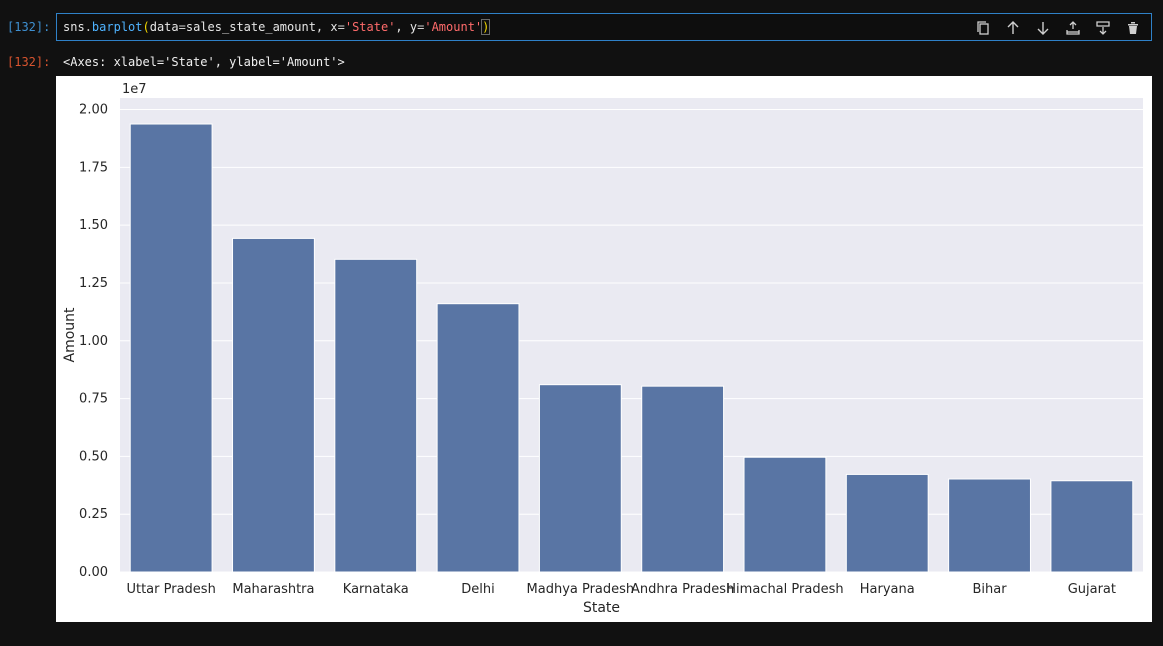 Image resolution: width=1163 pixels, height=646 pixels. What do you see at coordinates (93, 399) in the screenshot?
I see `y-tick-label: 0.75` at bounding box center [93, 399].